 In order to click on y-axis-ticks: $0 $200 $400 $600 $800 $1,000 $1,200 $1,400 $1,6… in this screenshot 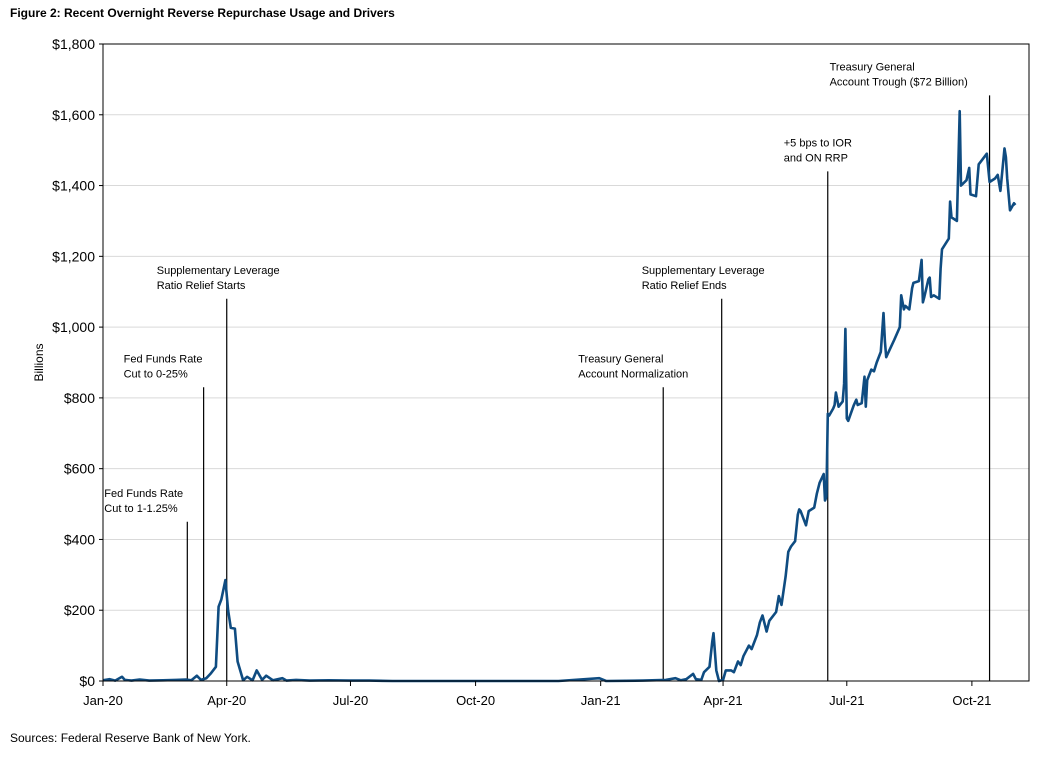, I will do `click(77, 362)`.